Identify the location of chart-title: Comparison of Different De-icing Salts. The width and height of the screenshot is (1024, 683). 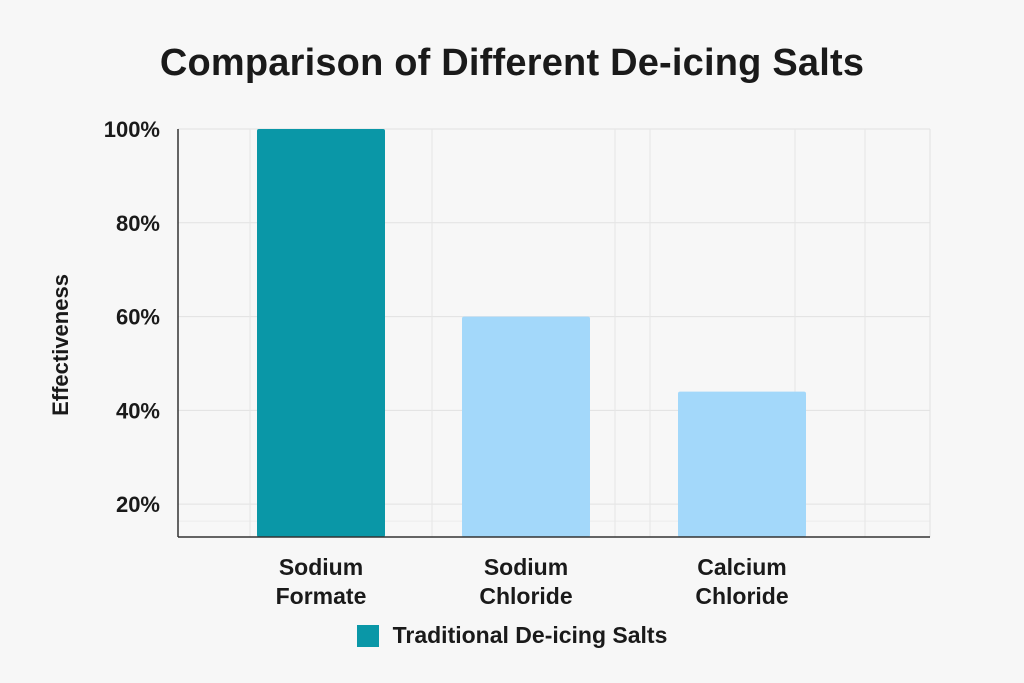
(512, 63).